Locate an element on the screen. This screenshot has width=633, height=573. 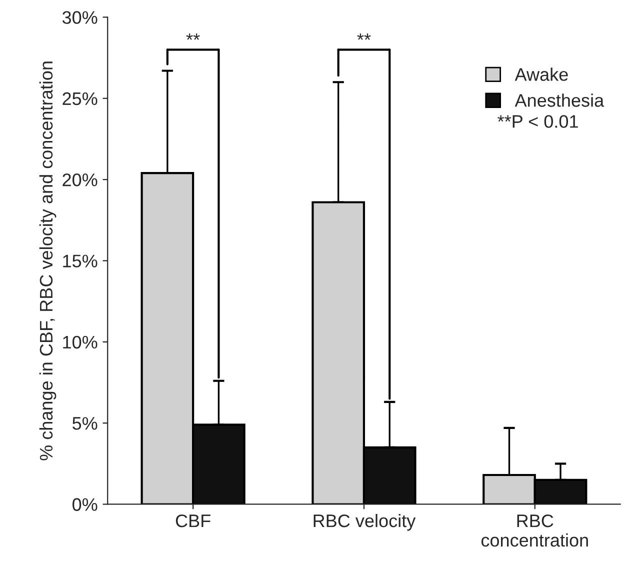
x-tick-label: RBC velocity is located at coordinates (365, 522).